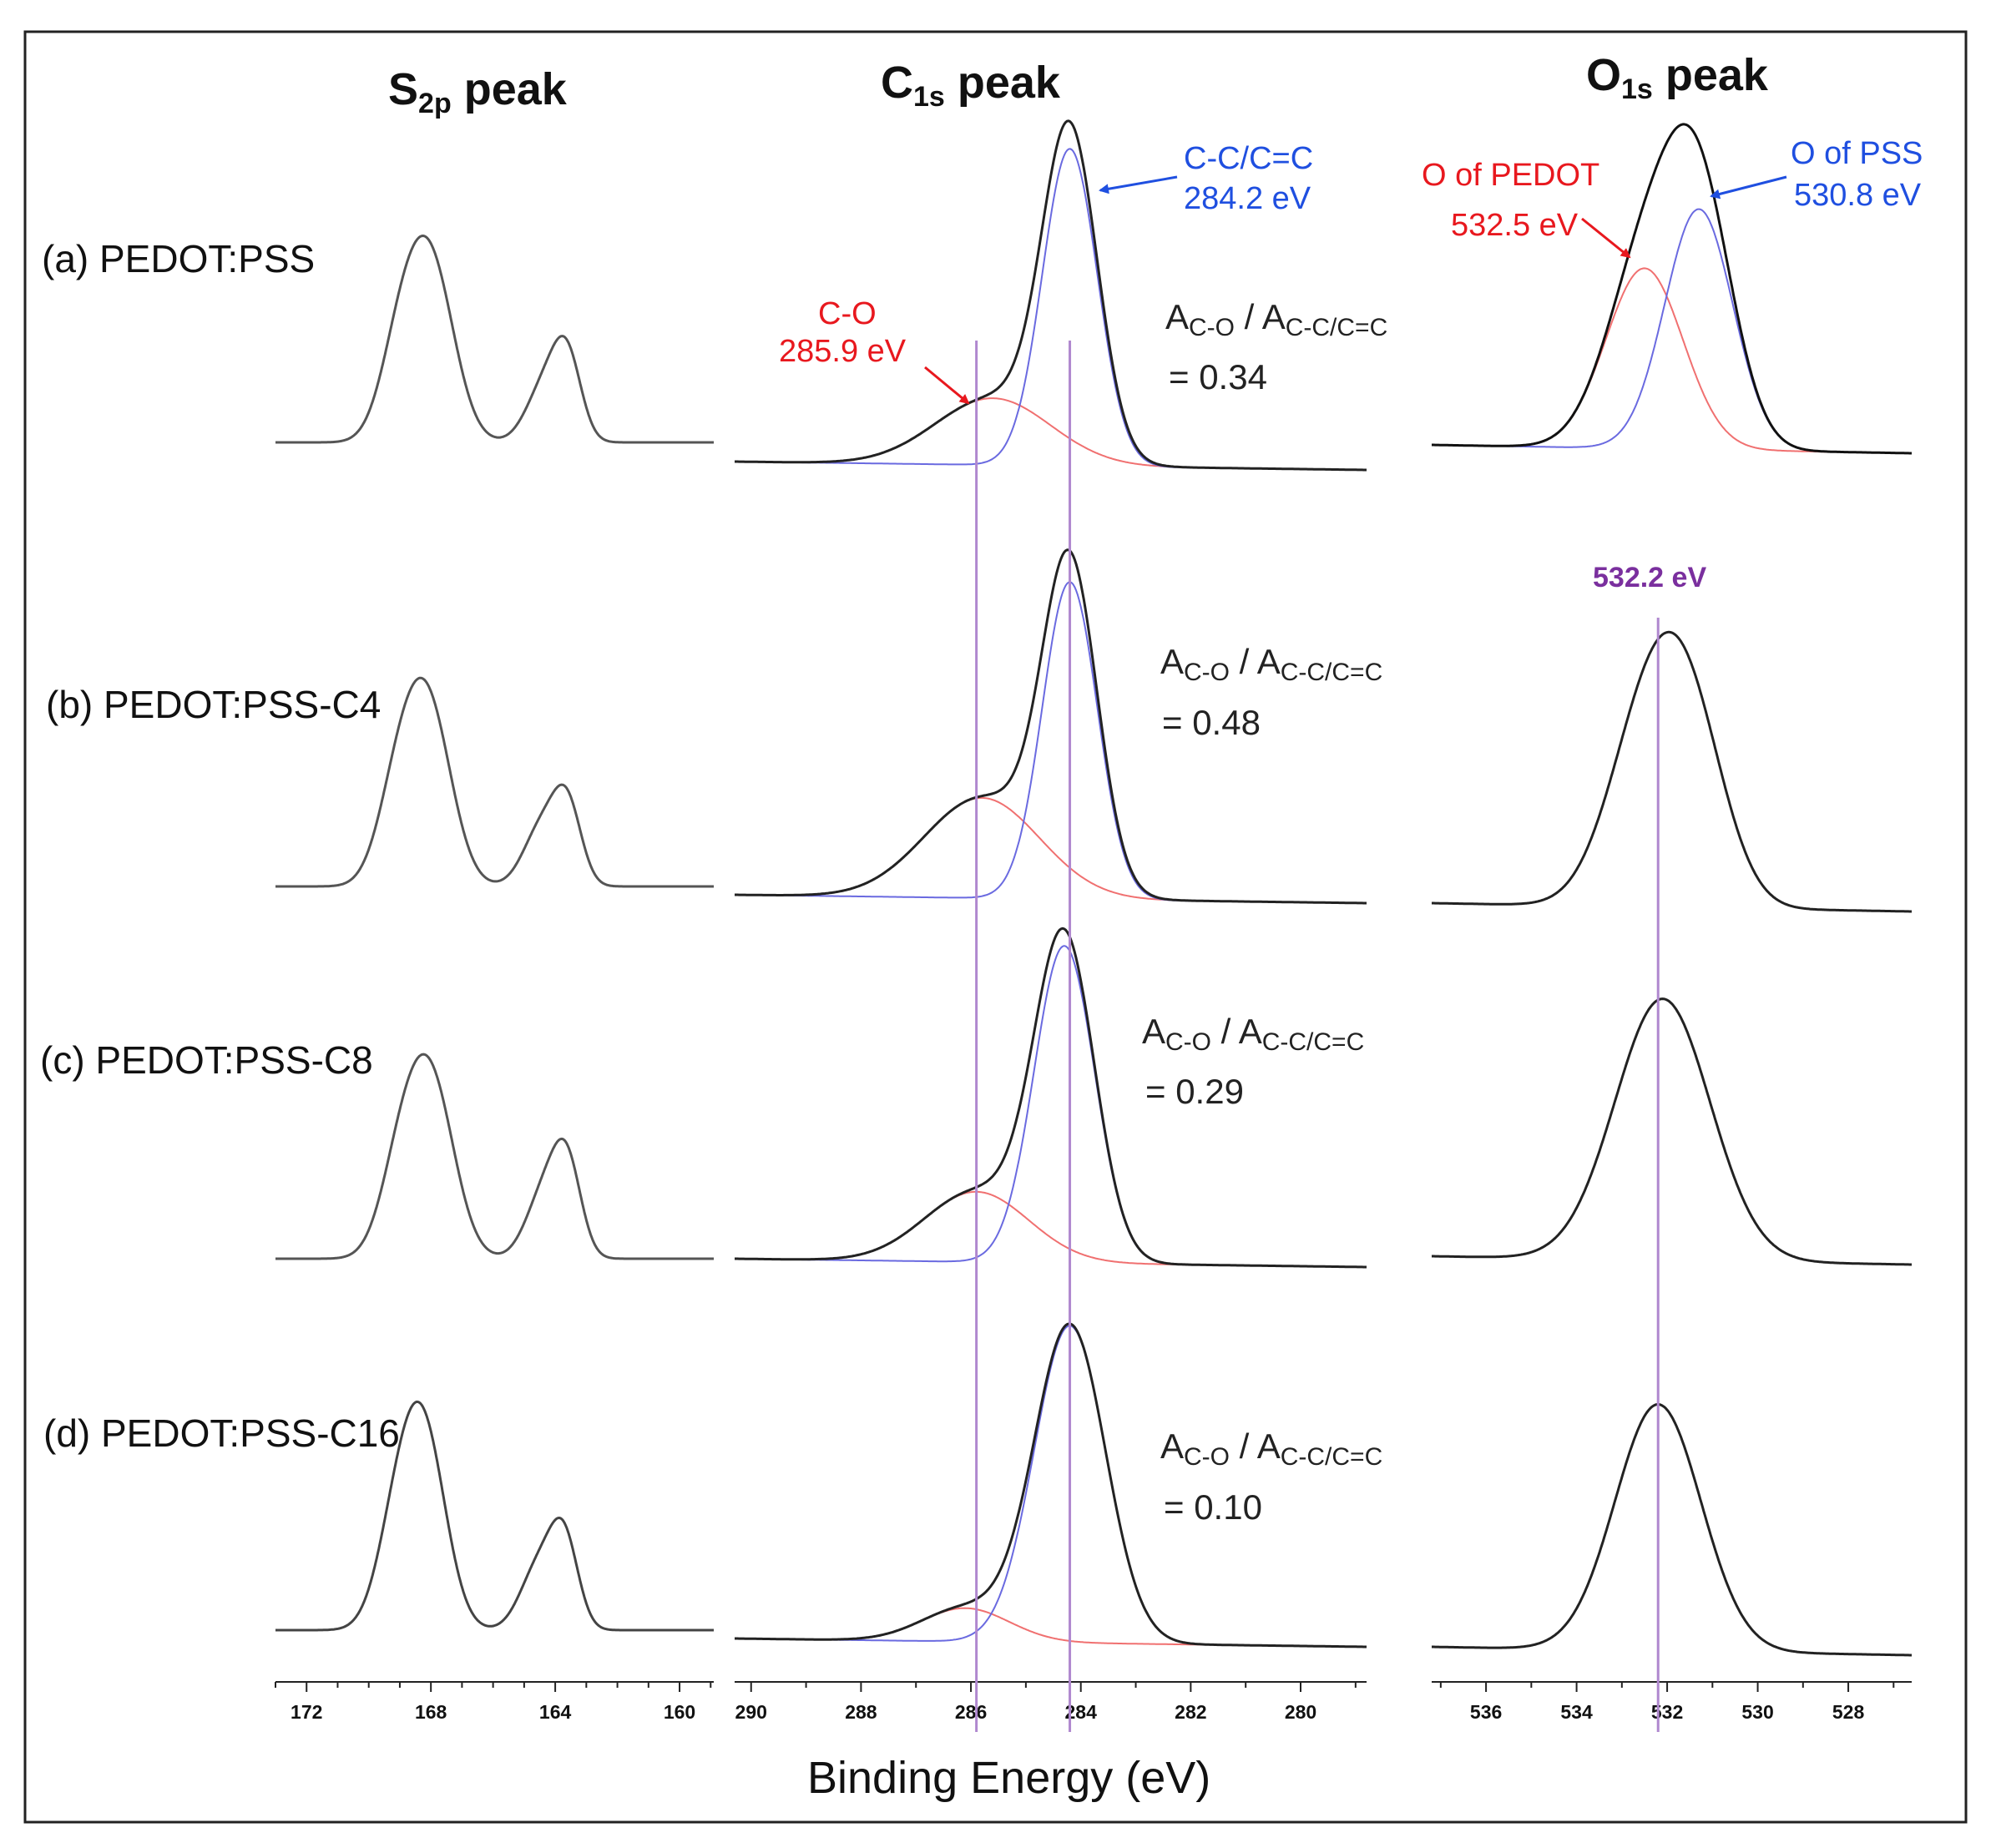 Image resolution: width=1991 pixels, height=1848 pixels. I want to click on sample-label-c: (c) PEDOT:PSS-C8, so click(206, 1060).